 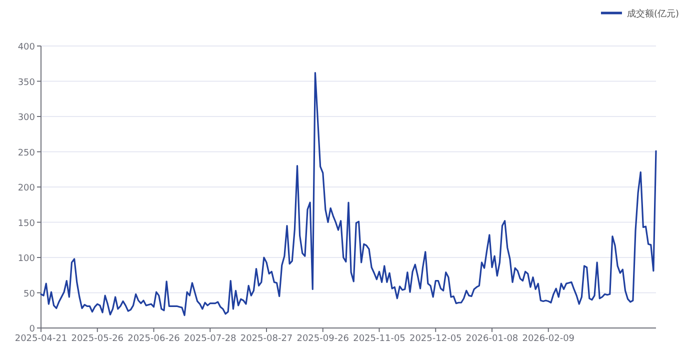 I want to click on y-tick-label: 50, so click(x=30, y=294).